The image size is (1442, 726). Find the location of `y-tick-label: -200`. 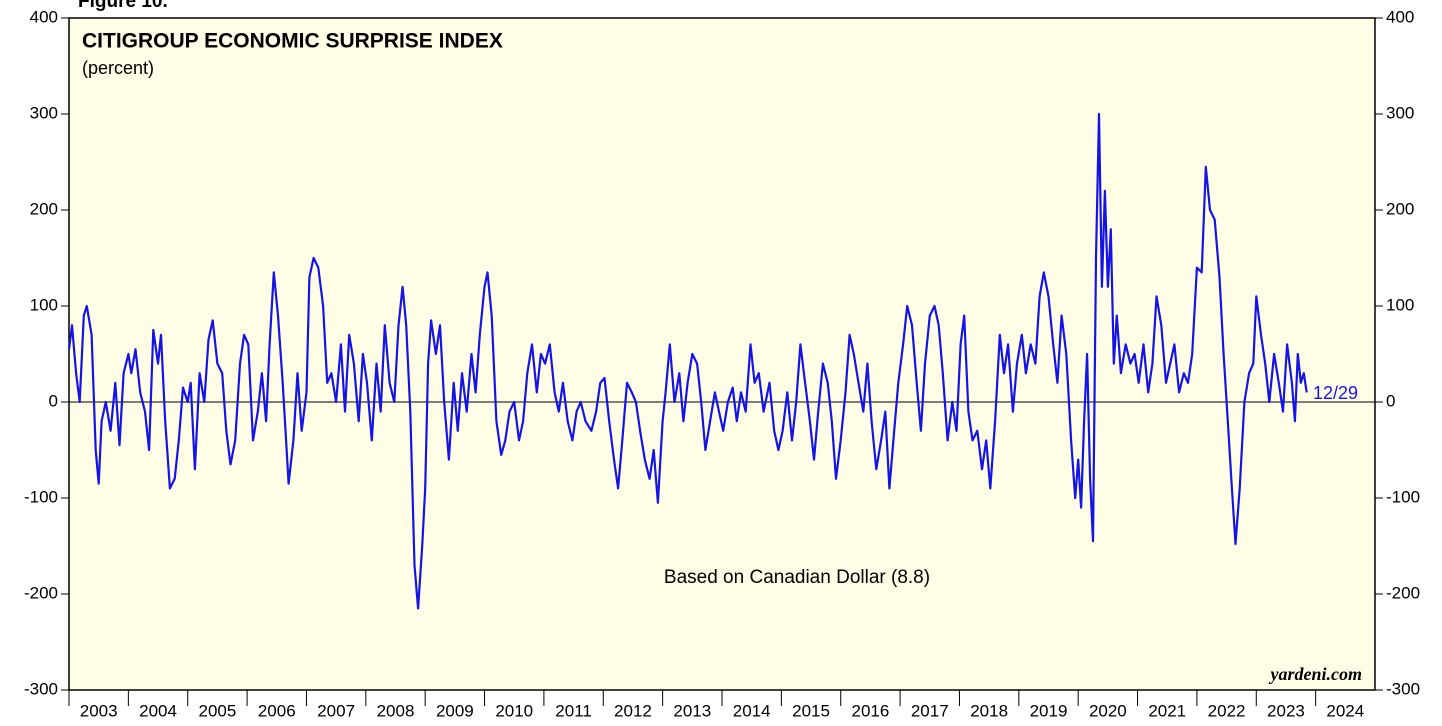

y-tick-label: -200 is located at coordinates (41, 592).